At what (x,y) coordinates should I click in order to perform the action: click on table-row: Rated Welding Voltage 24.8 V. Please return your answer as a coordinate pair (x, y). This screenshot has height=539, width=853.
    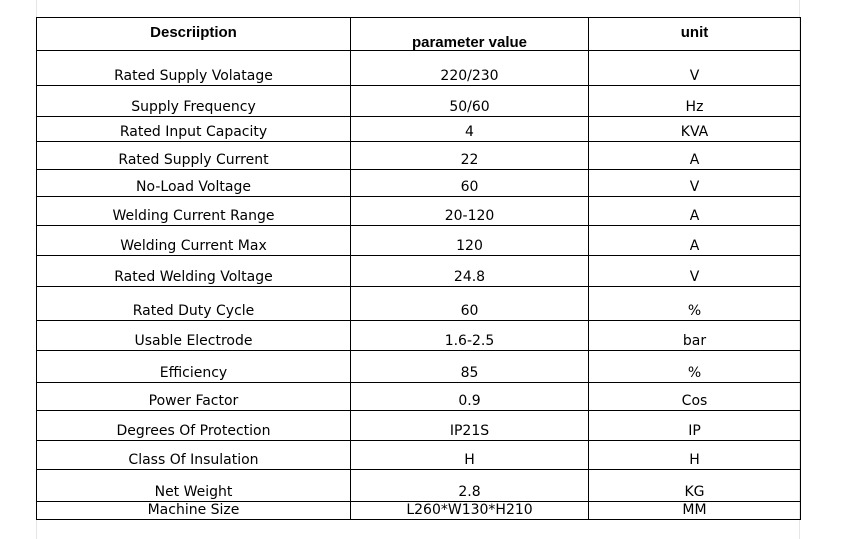
    Looking at the image, I should click on (418, 271).